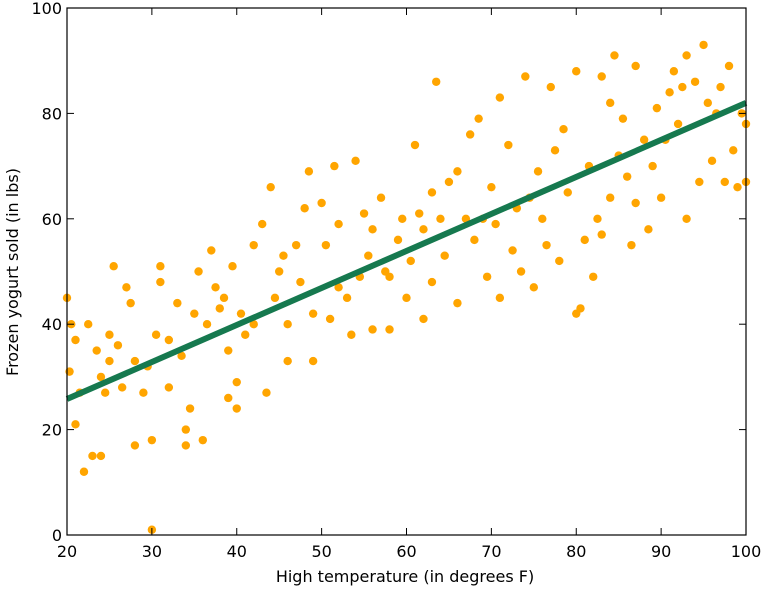 This screenshot has height=597, width=769. What do you see at coordinates (52, 430) in the screenshot?
I see `y-tick-label: 20` at bounding box center [52, 430].